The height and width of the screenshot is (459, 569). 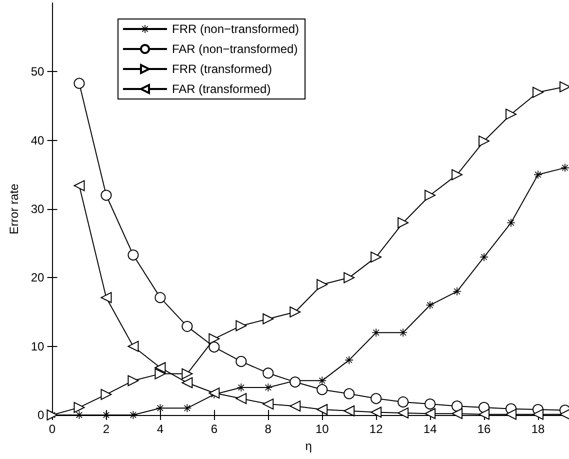 I want to click on x-tick-label: 6, so click(x=214, y=429).